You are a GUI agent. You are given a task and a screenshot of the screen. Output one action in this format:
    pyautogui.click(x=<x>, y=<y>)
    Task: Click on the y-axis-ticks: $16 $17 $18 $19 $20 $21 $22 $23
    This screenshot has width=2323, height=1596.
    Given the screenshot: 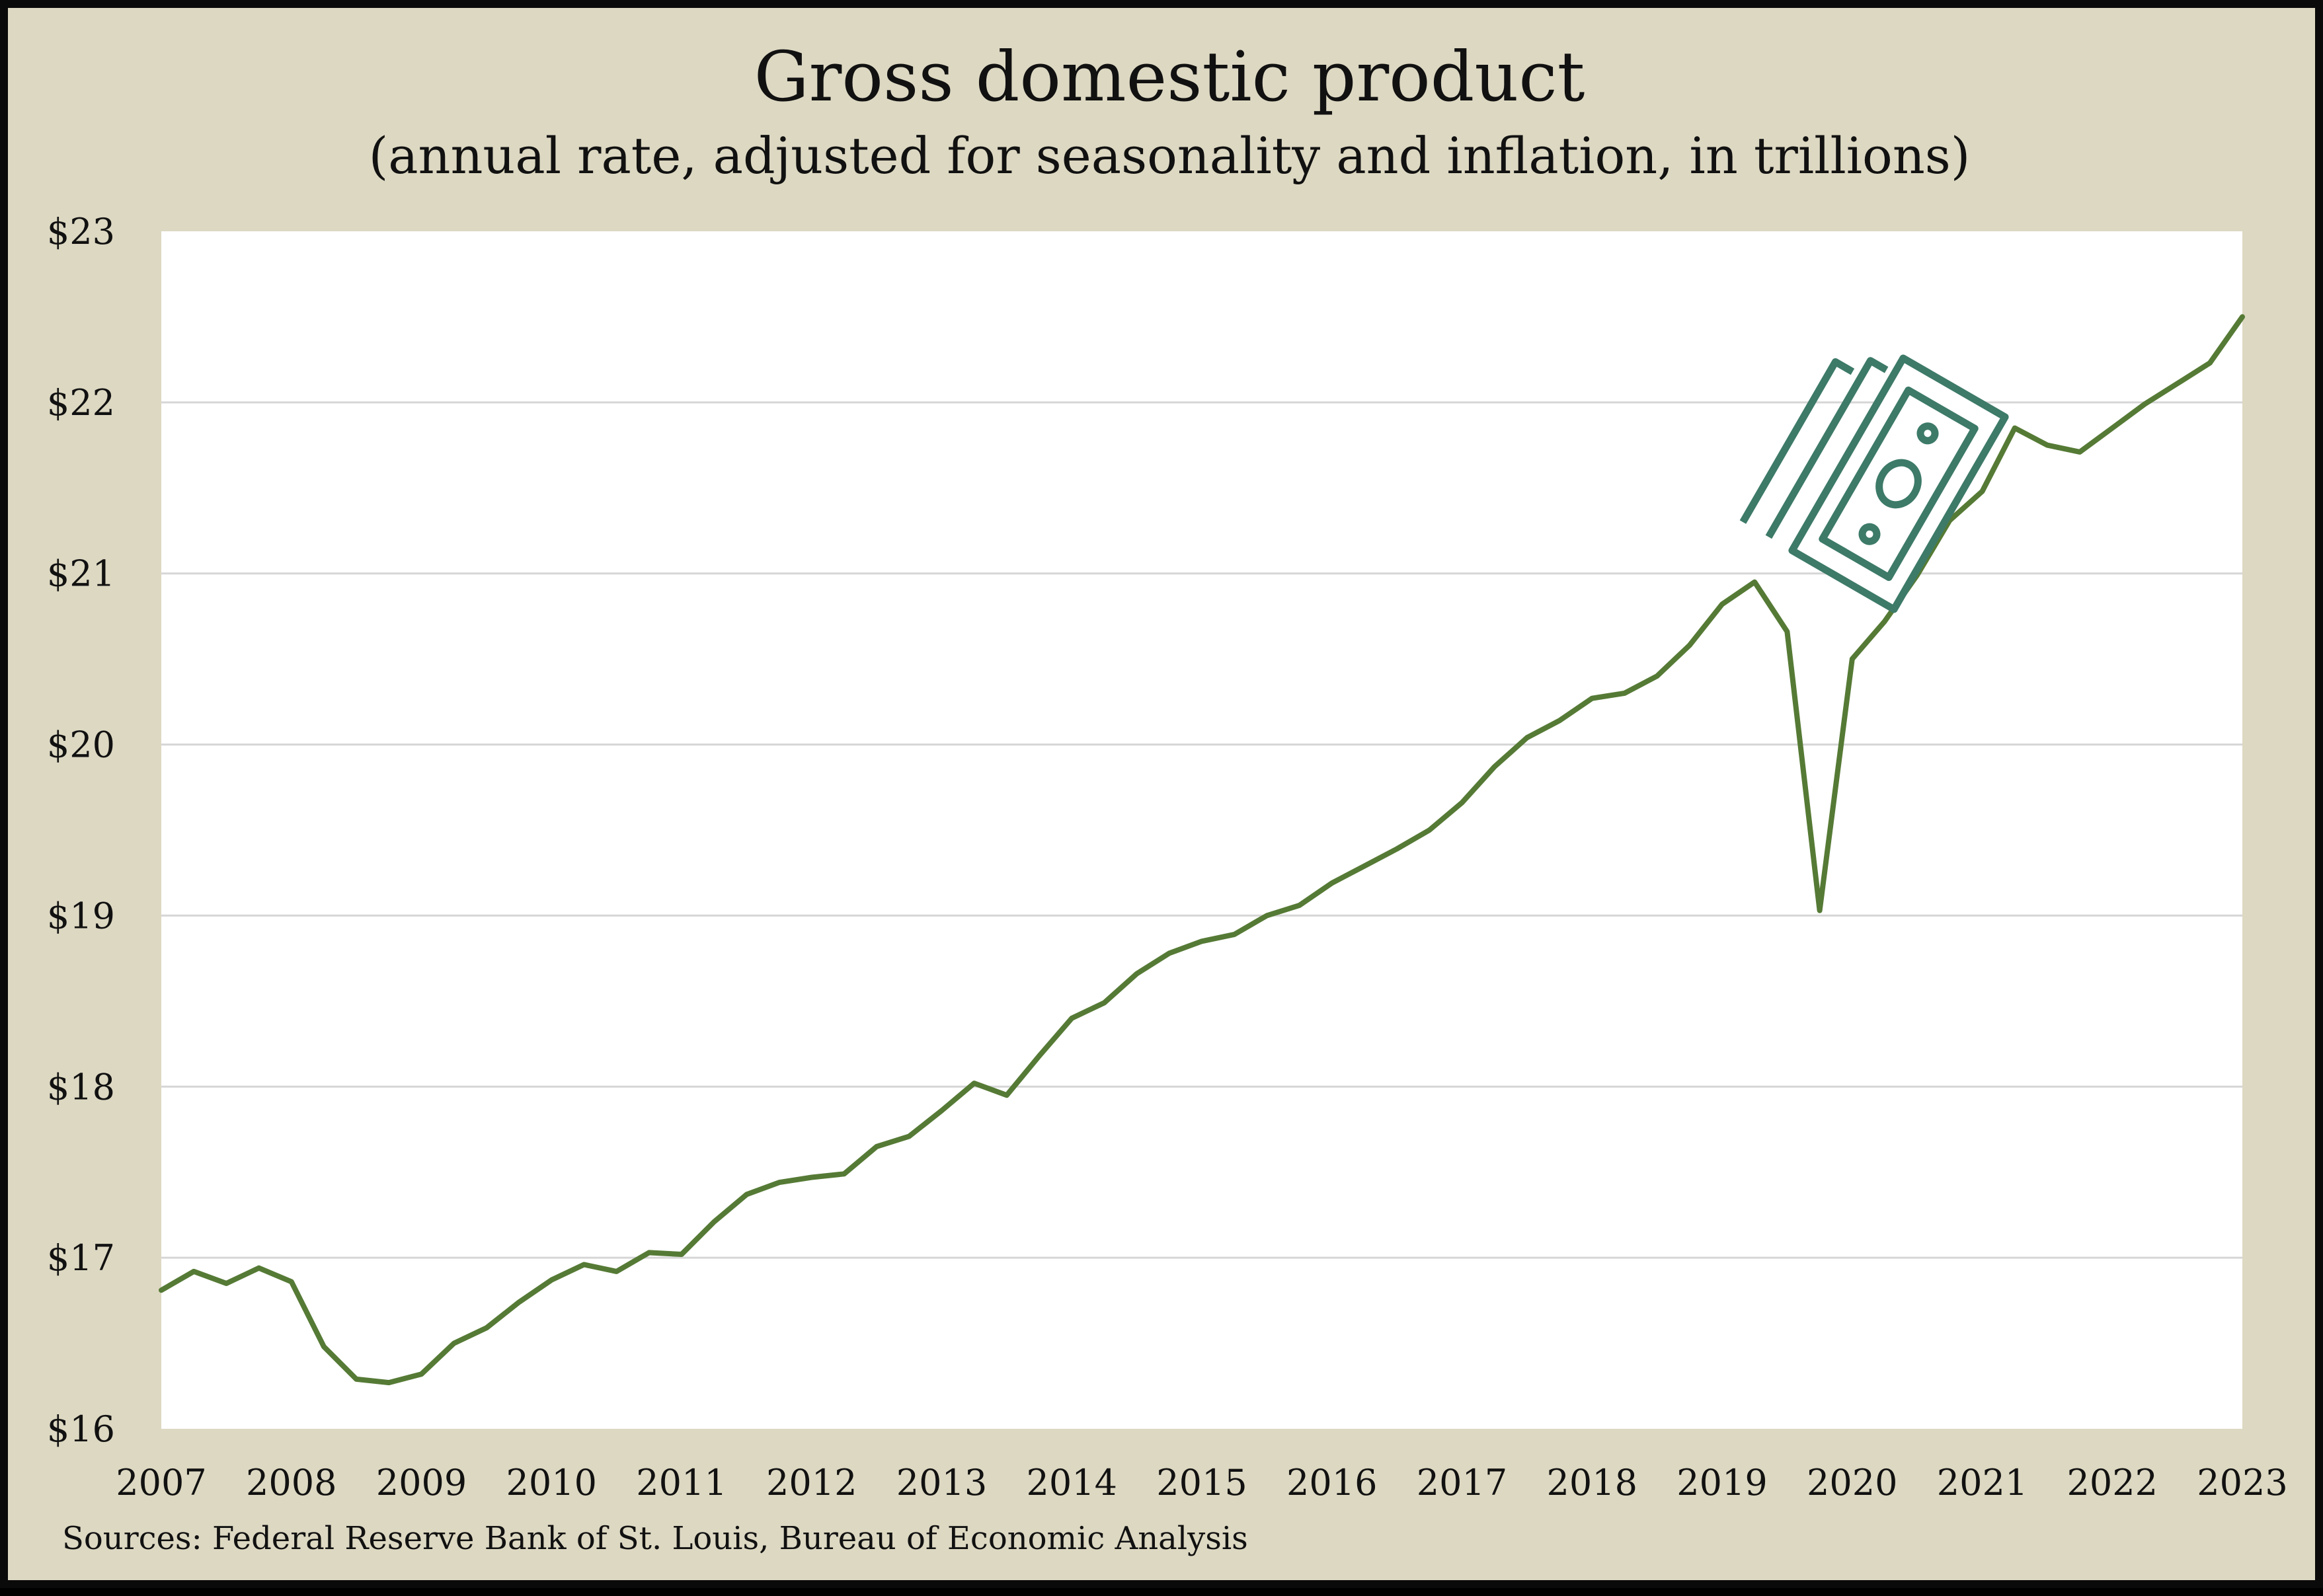 What is the action you would take?
    pyautogui.click(x=81, y=830)
    